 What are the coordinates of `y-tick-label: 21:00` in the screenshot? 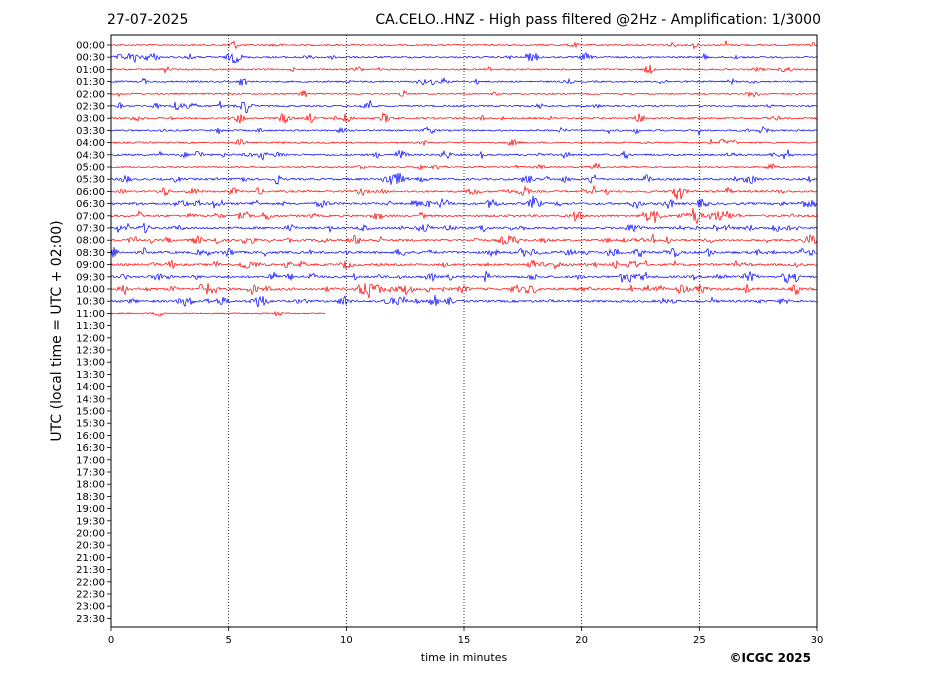 It's located at (90, 558).